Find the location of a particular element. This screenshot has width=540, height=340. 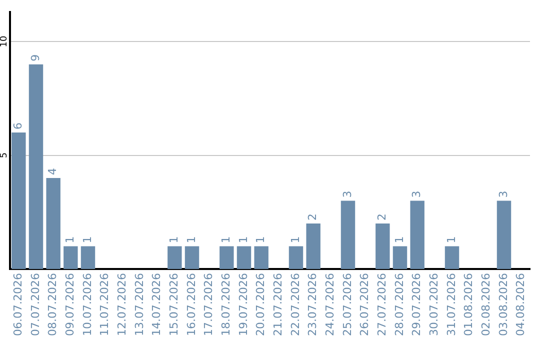

y-tick-label: 10 is located at coordinates (5, 42).